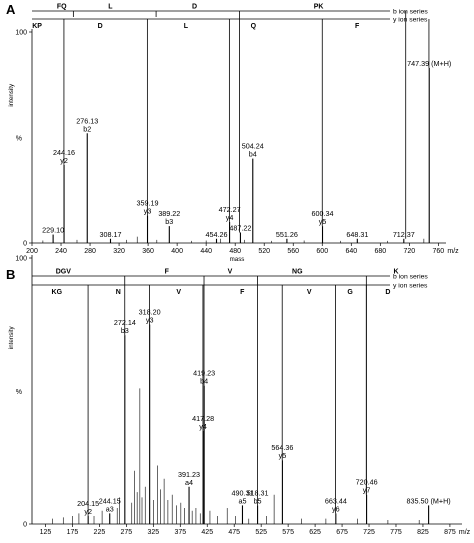 This screenshot has width=474, height=543. Describe the element at coordinates (53, 230) in the screenshot. I see `peak-mz-label: 229.10` at that location.